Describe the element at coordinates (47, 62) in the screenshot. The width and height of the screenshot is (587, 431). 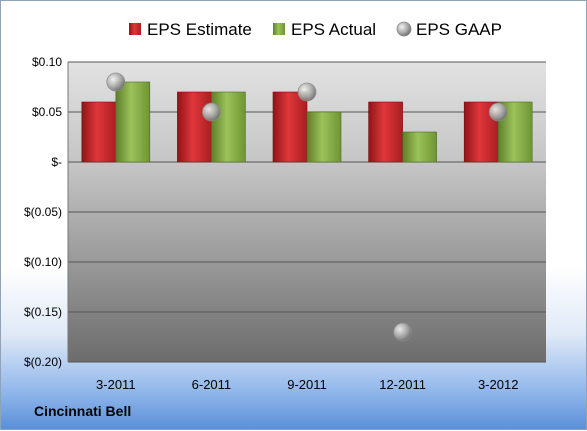
I see `y-tick-label: $0.10` at that location.